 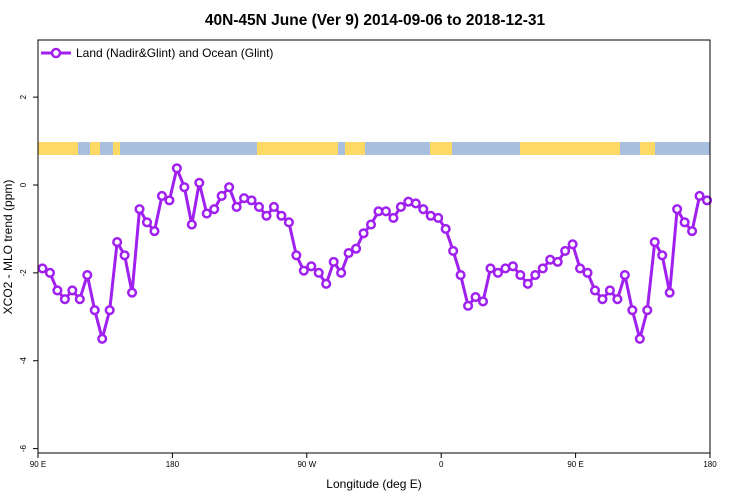 I want to click on legend: Land (Nadir&Glint) and Ocean (Glint), so click(x=157, y=53).